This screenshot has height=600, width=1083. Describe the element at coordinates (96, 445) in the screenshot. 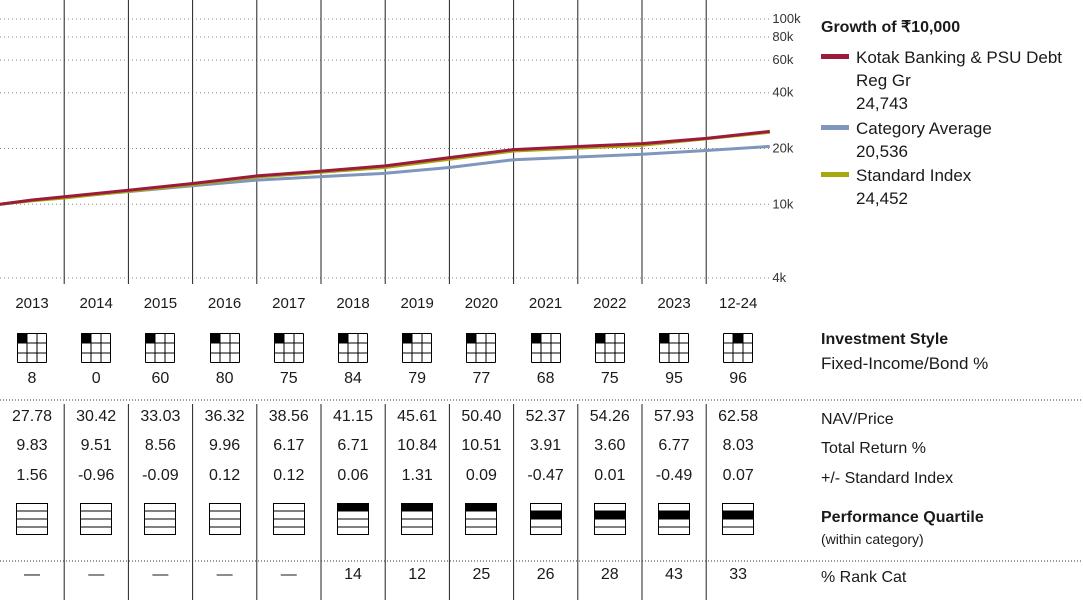

I see `total-return-1: 9.51` at that location.